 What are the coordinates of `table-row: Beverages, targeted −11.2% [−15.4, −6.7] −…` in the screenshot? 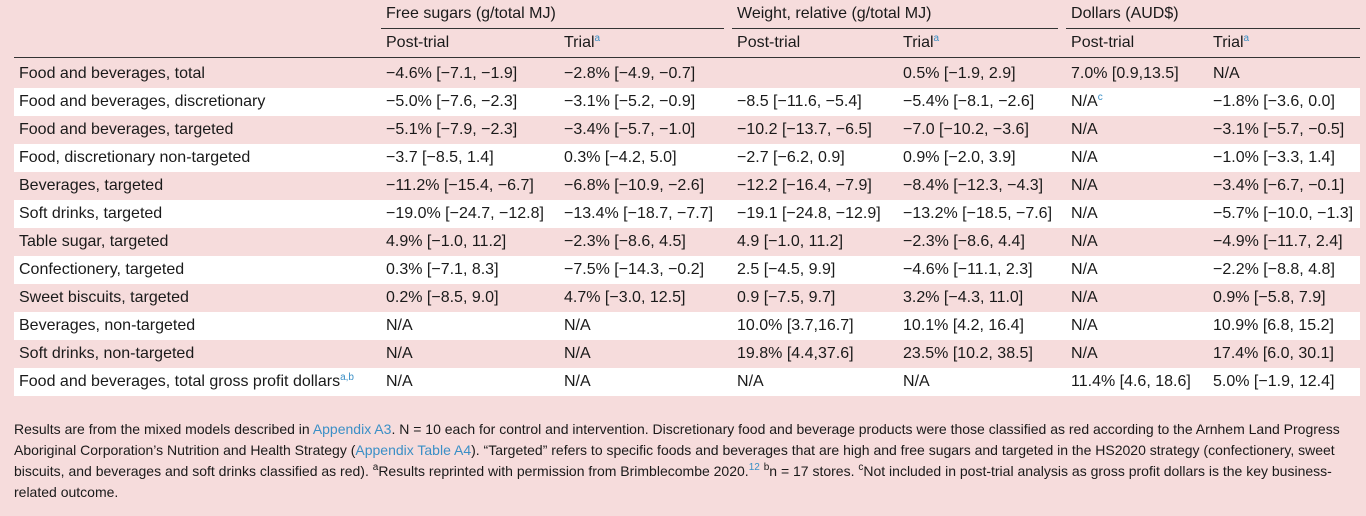 It's located at (687, 186).